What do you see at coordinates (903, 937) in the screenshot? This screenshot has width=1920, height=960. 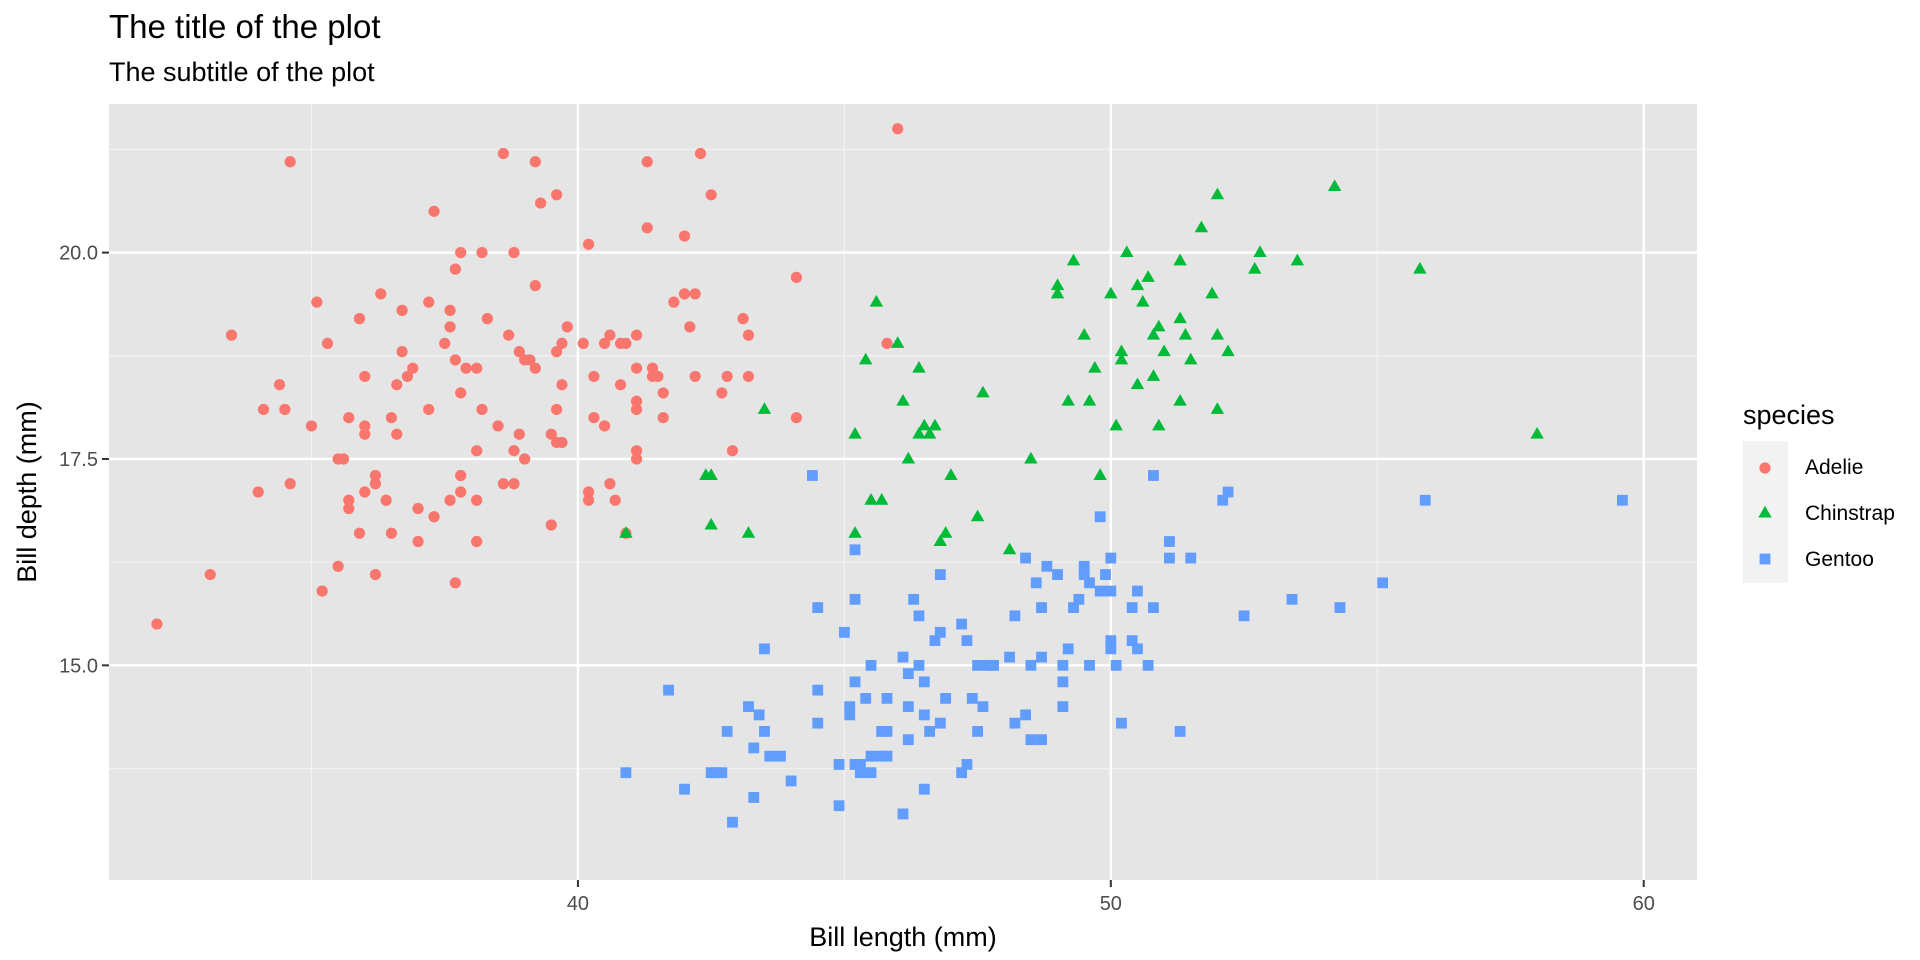 I see `x-axis-label: Bill length (mm)` at bounding box center [903, 937].